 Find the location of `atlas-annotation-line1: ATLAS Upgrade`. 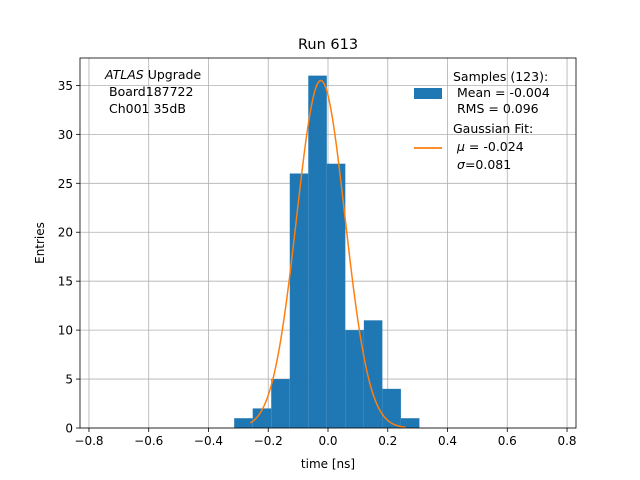

atlas-annotation-line1: ATLAS Upgrade is located at coordinates (152, 74).